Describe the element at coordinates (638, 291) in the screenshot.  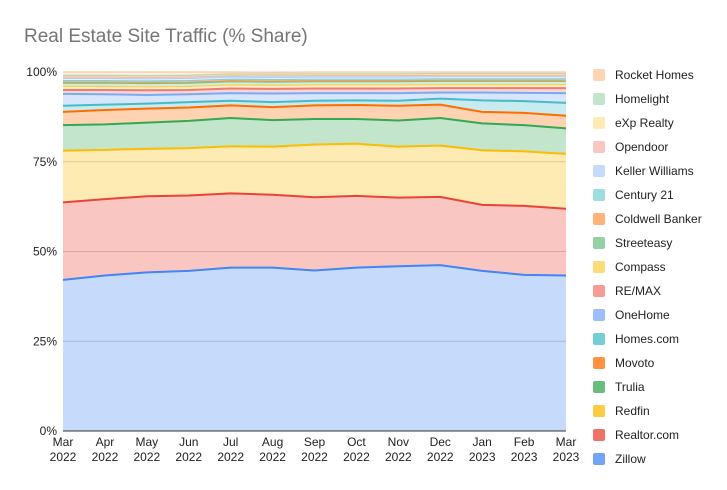
I see `legend-label: RE/MAX` at that location.